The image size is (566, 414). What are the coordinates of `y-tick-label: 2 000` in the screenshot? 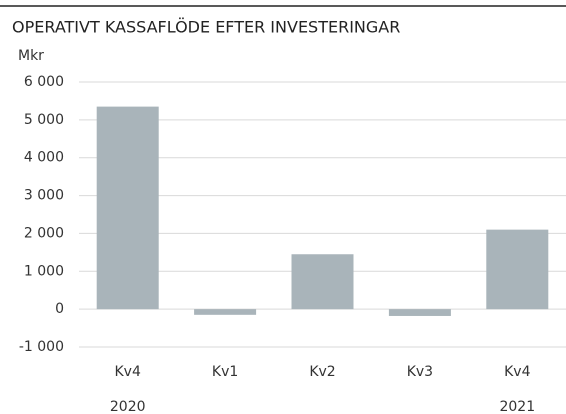 It's located at (44, 233).